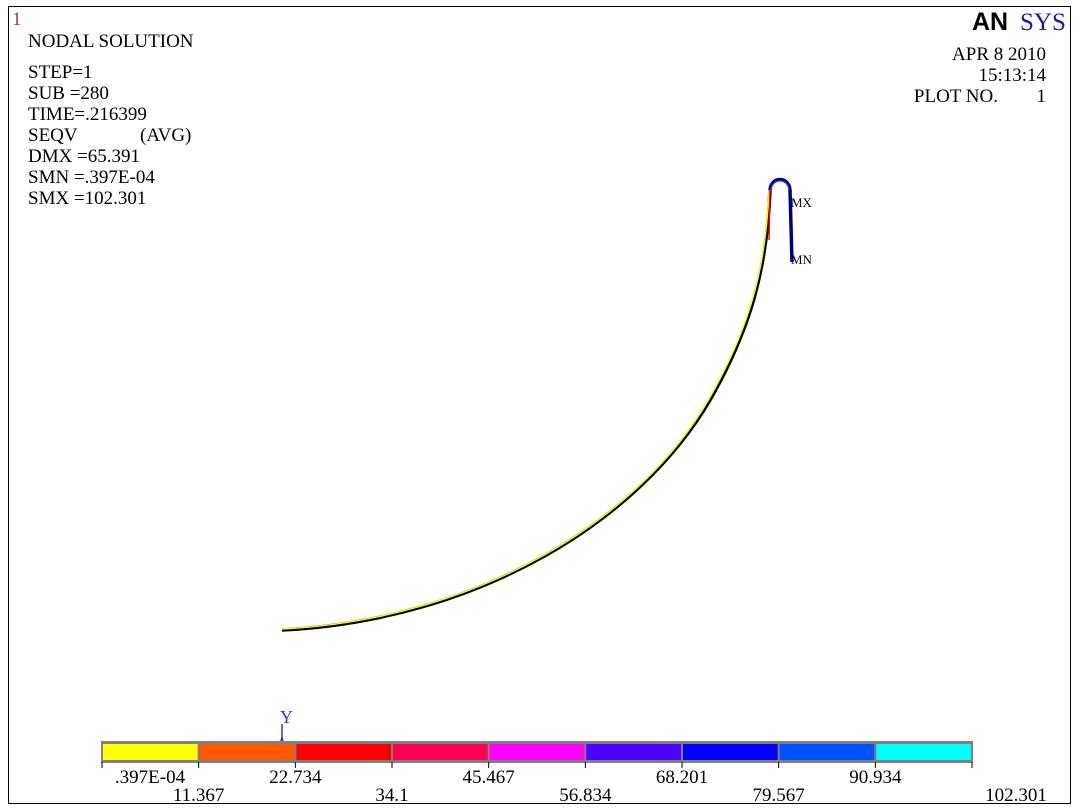 The height and width of the screenshot is (810, 1077). I want to click on ansys-logo-an: AN, so click(990, 22).